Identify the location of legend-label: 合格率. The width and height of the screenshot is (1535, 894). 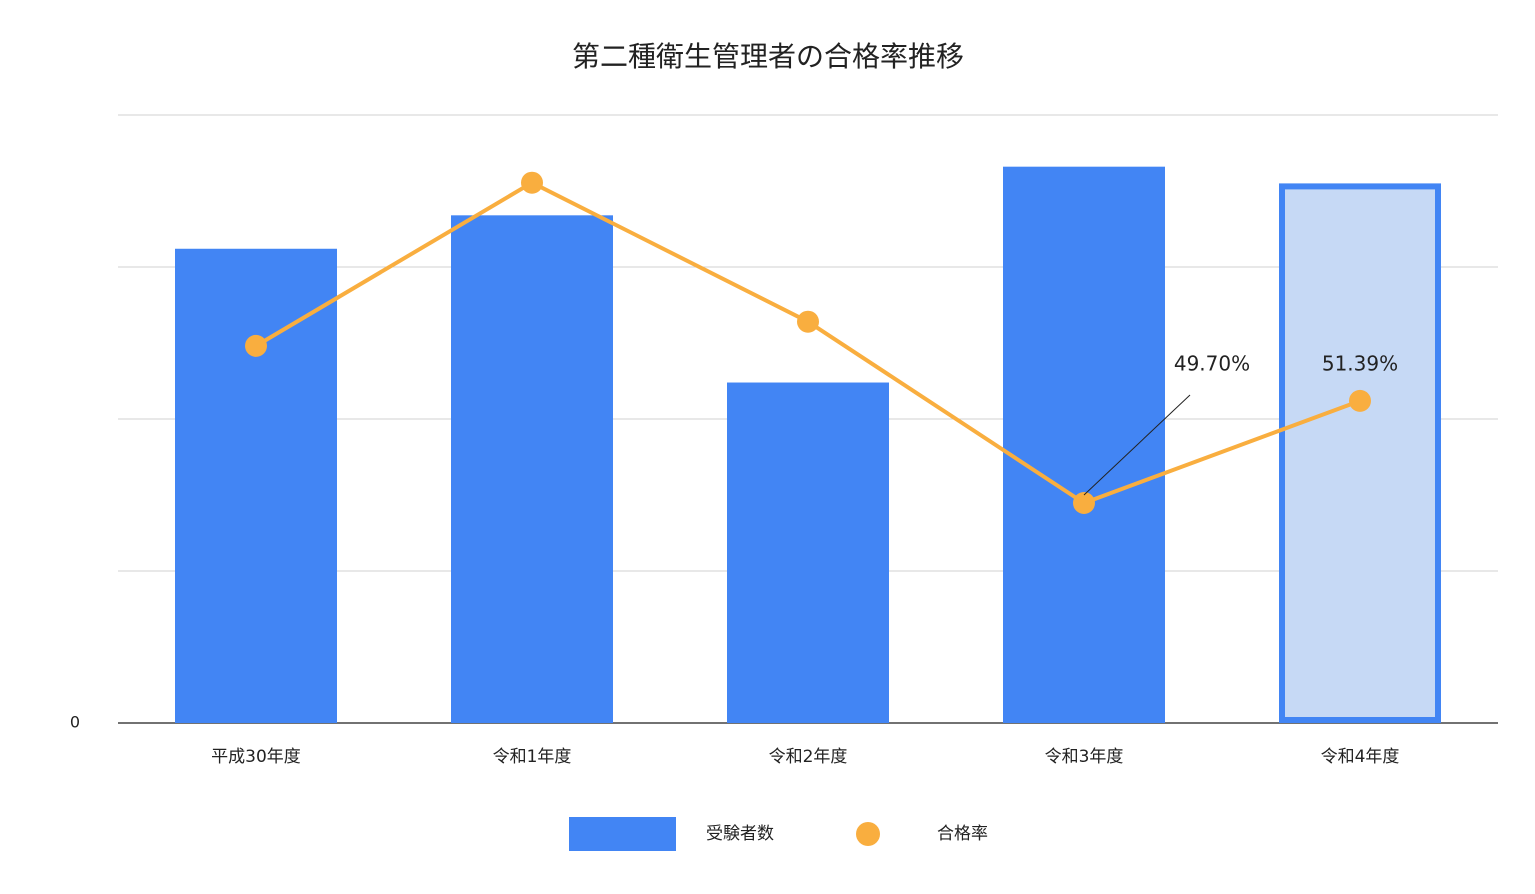
(962, 834).